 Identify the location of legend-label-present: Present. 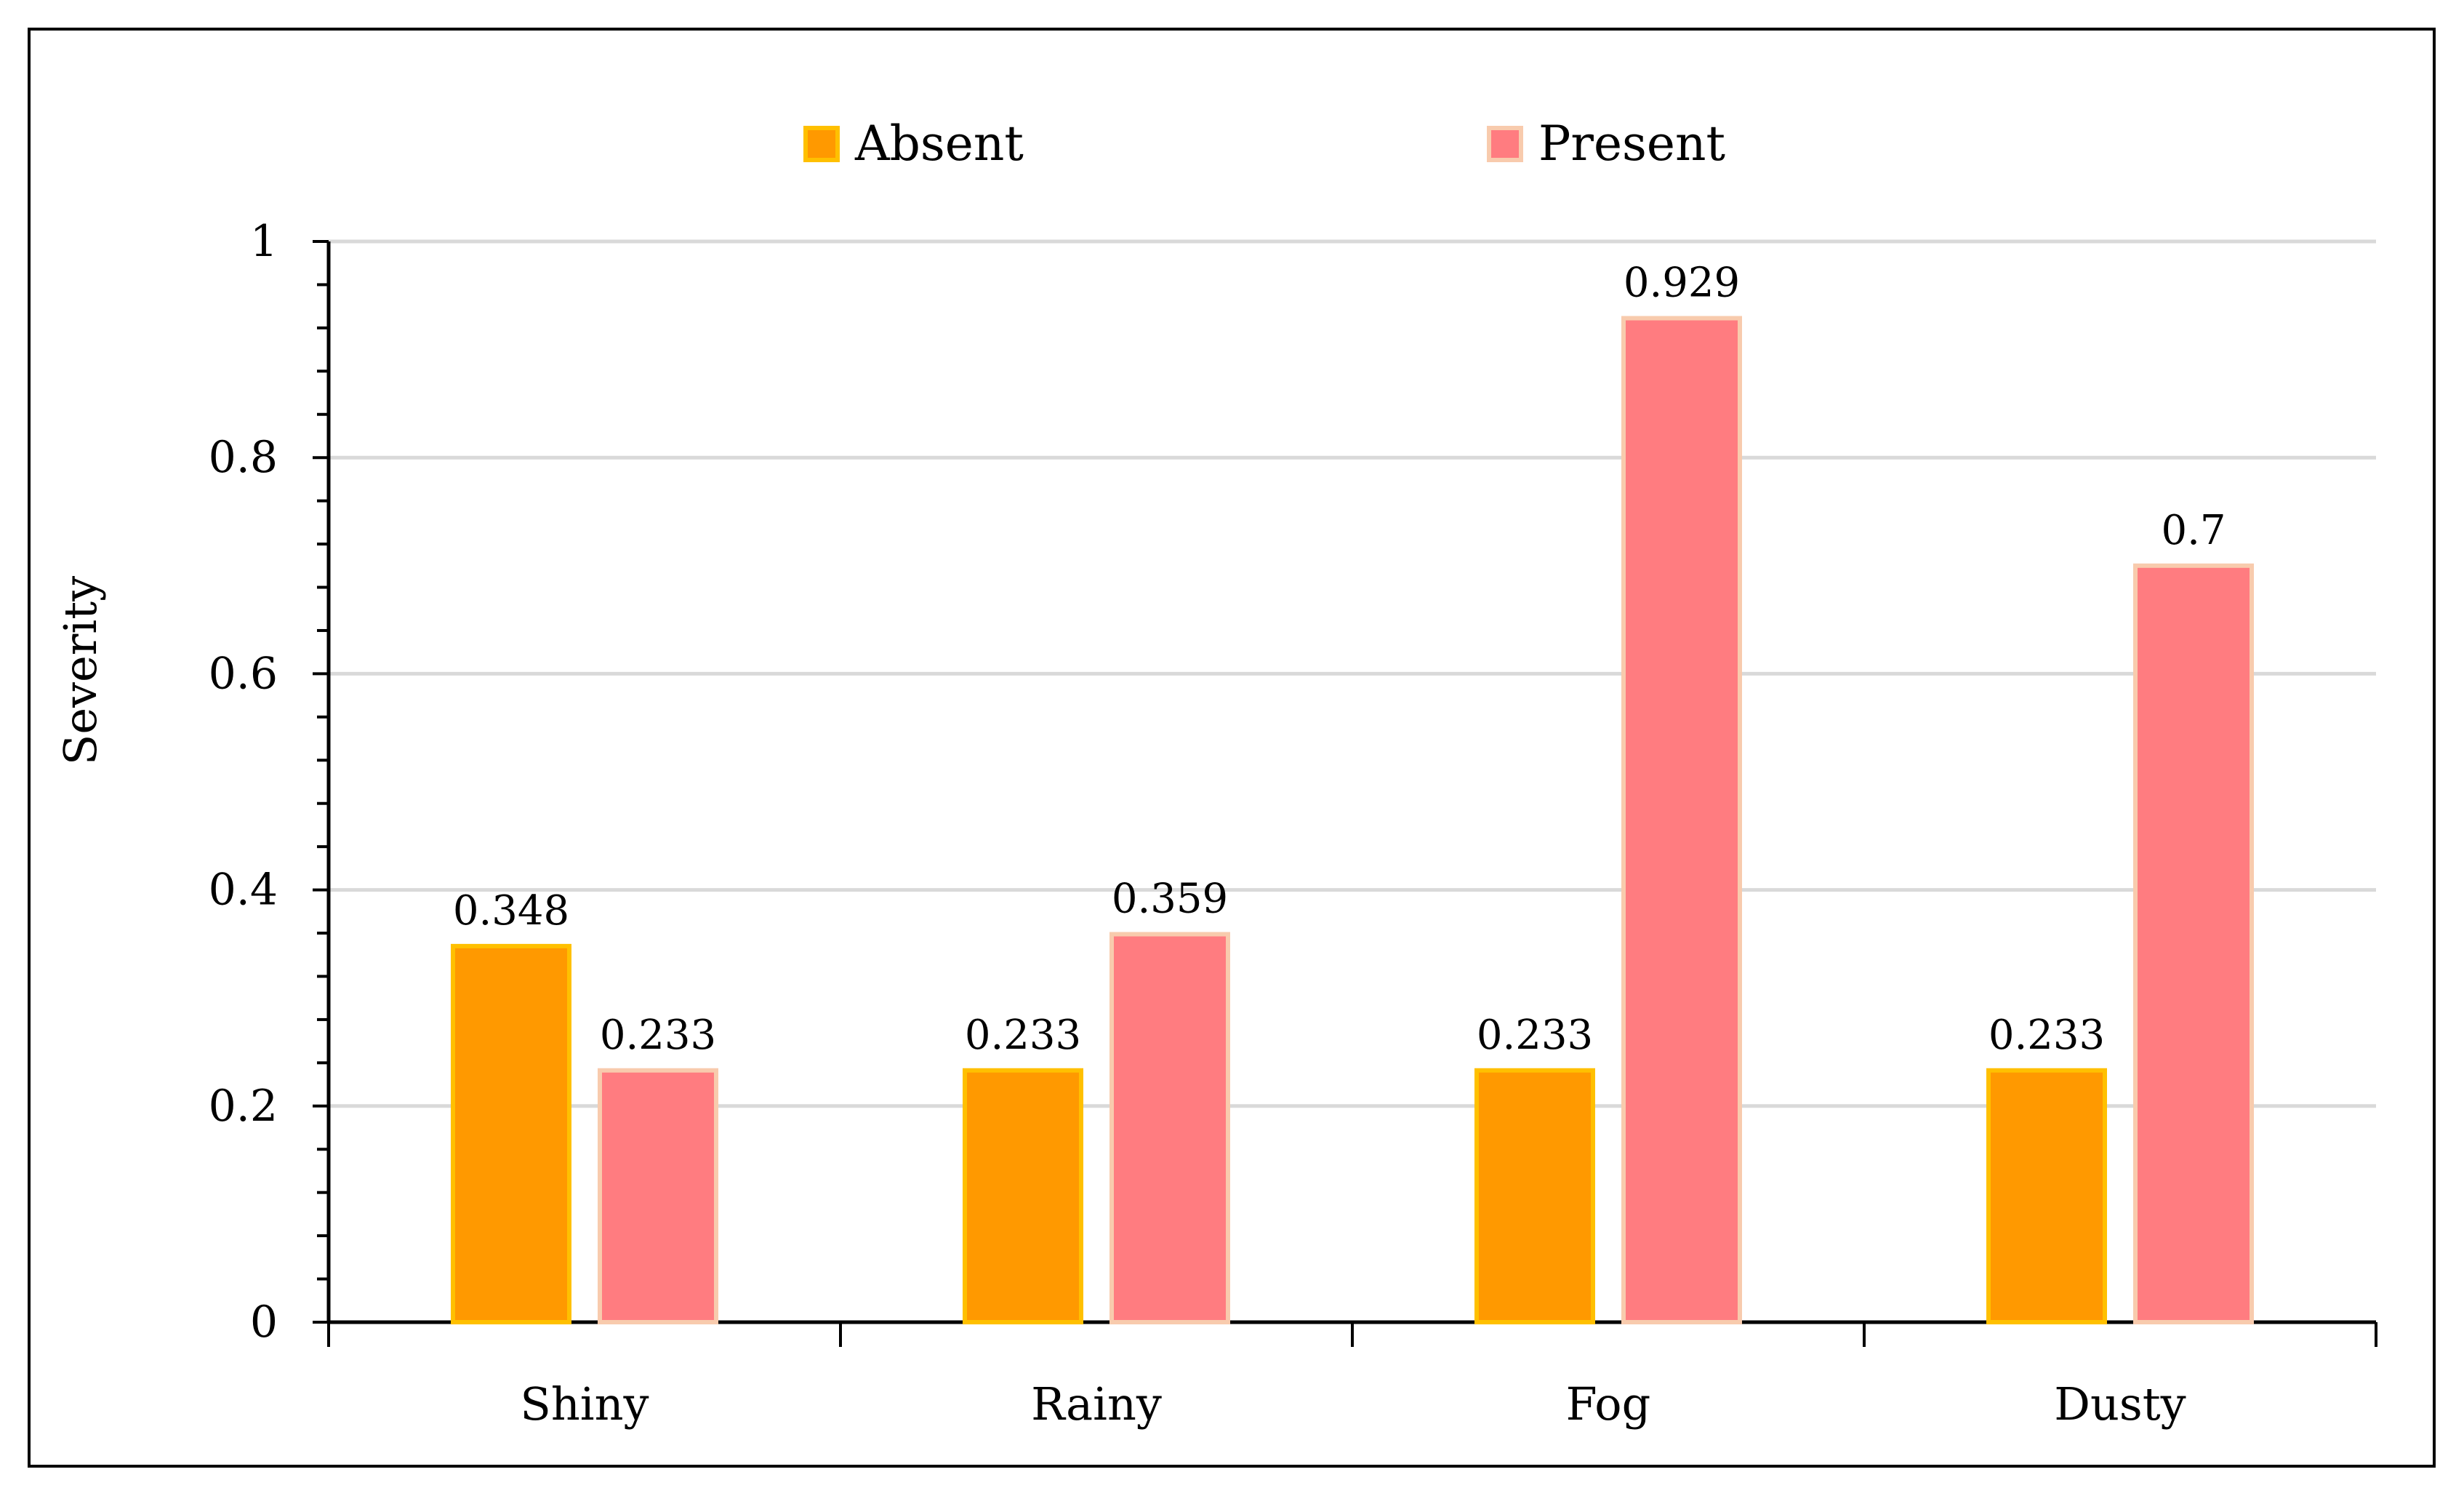
(1631, 144).